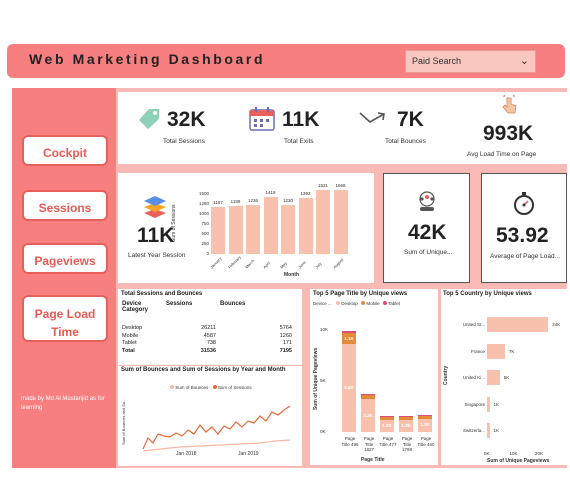 The height and width of the screenshot is (479, 570). What do you see at coordinates (369, 444) in the screenshot?
I see `page-xtick: Page Title 1827` at bounding box center [369, 444].